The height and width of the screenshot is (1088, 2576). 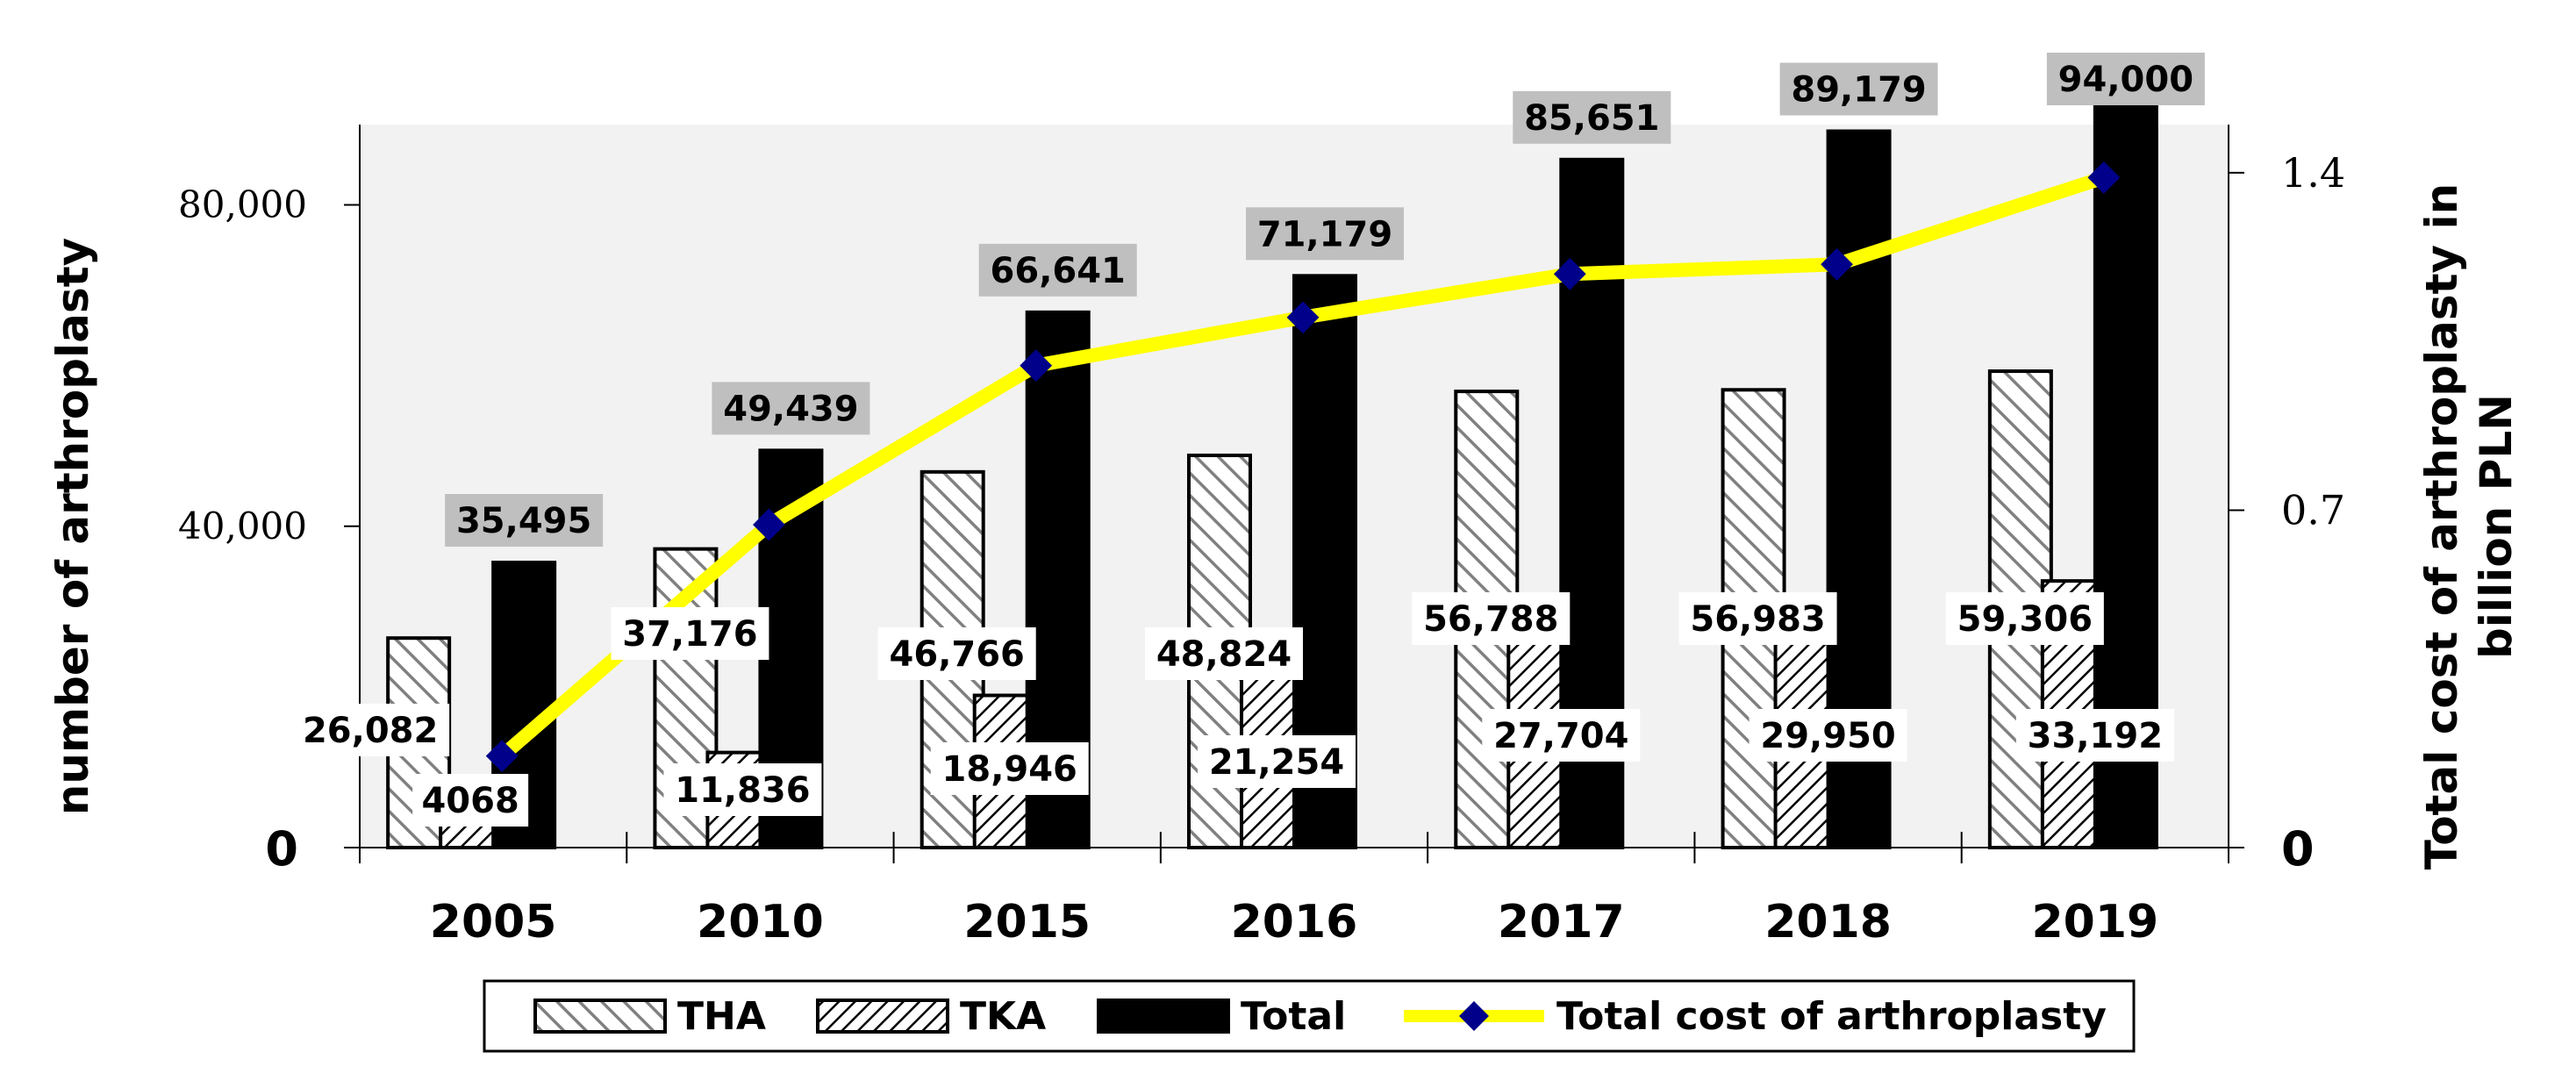 I want to click on x-tick-label-2018: 2018, so click(x=1828, y=922).